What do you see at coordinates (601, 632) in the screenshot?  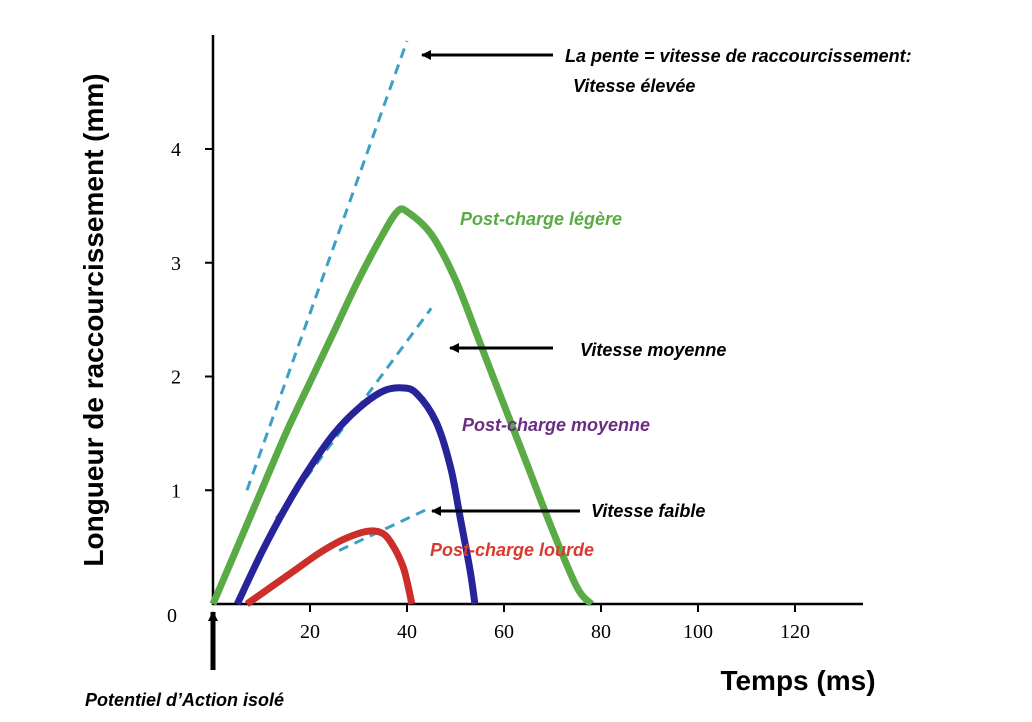 I see `x-tick-label: 80` at bounding box center [601, 632].